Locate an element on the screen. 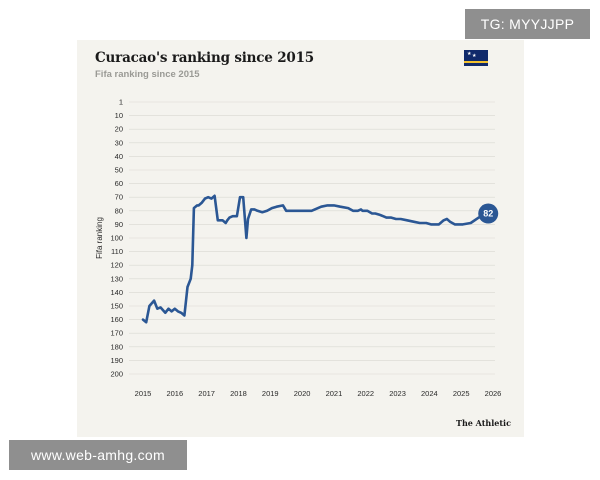 The height and width of the screenshot is (480, 600). y-tick-label: 60 is located at coordinates (119, 183).